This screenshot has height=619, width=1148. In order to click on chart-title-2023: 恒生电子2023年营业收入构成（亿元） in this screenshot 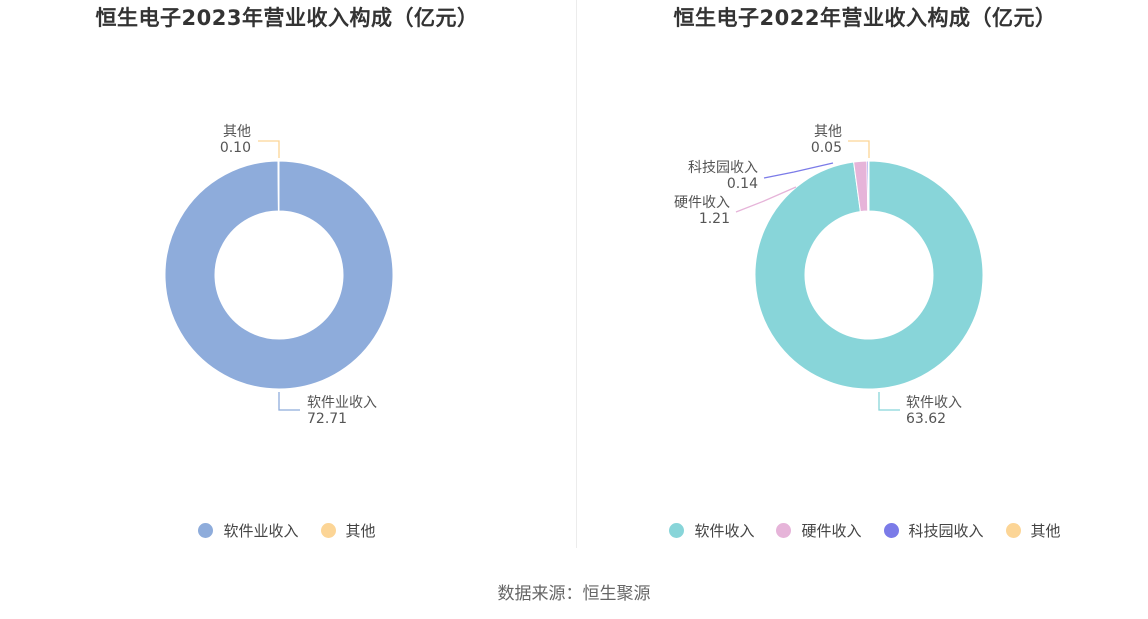, I will do `click(287, 18)`.